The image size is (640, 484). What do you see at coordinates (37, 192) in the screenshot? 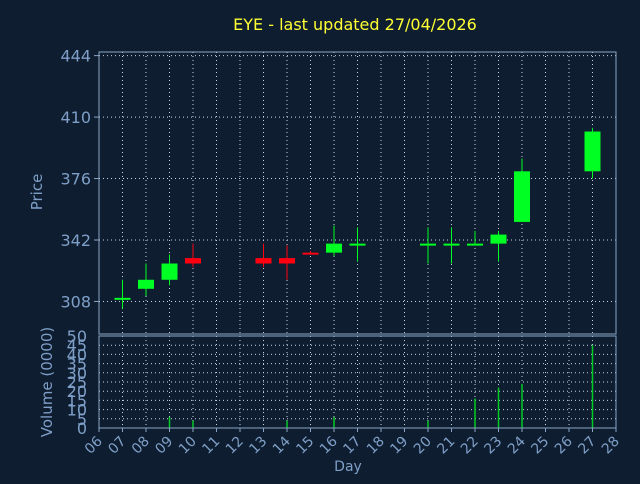
I see `price-axis-label: Price` at bounding box center [37, 192].